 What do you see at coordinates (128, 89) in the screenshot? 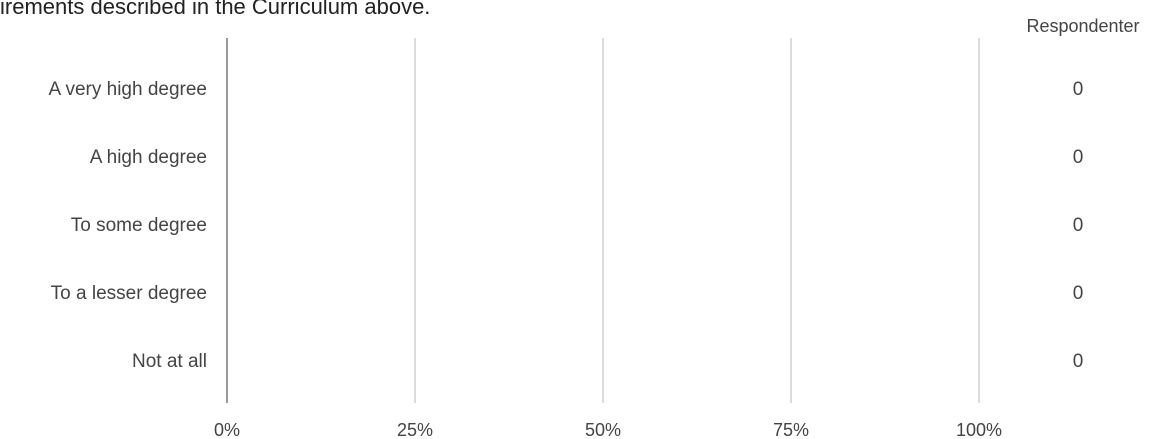
I see `category-label: A very high degree` at bounding box center [128, 89].